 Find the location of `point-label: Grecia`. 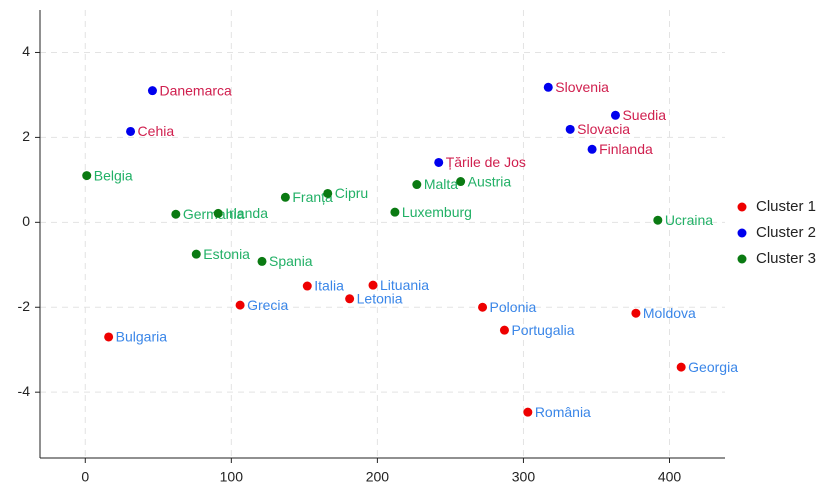

point-label: Grecia is located at coordinates (267, 305).